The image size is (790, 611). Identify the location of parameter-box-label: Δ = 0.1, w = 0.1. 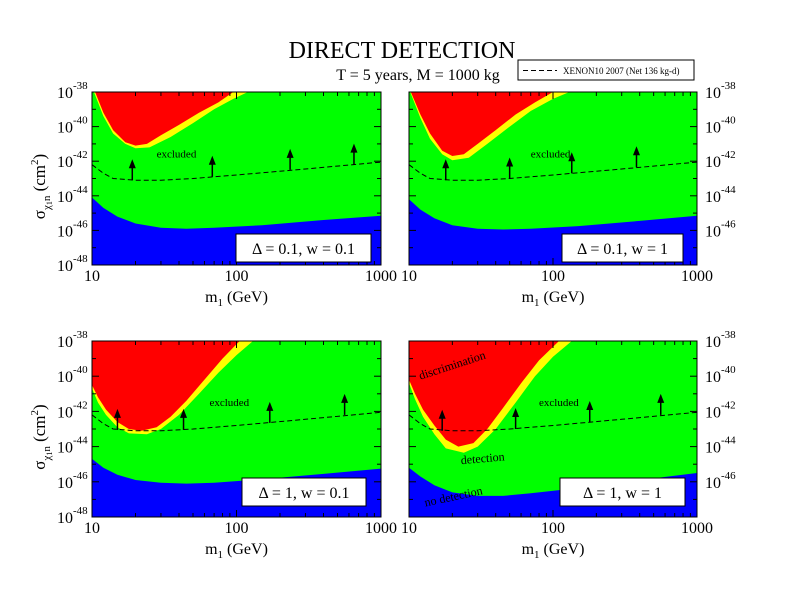
(303, 249).